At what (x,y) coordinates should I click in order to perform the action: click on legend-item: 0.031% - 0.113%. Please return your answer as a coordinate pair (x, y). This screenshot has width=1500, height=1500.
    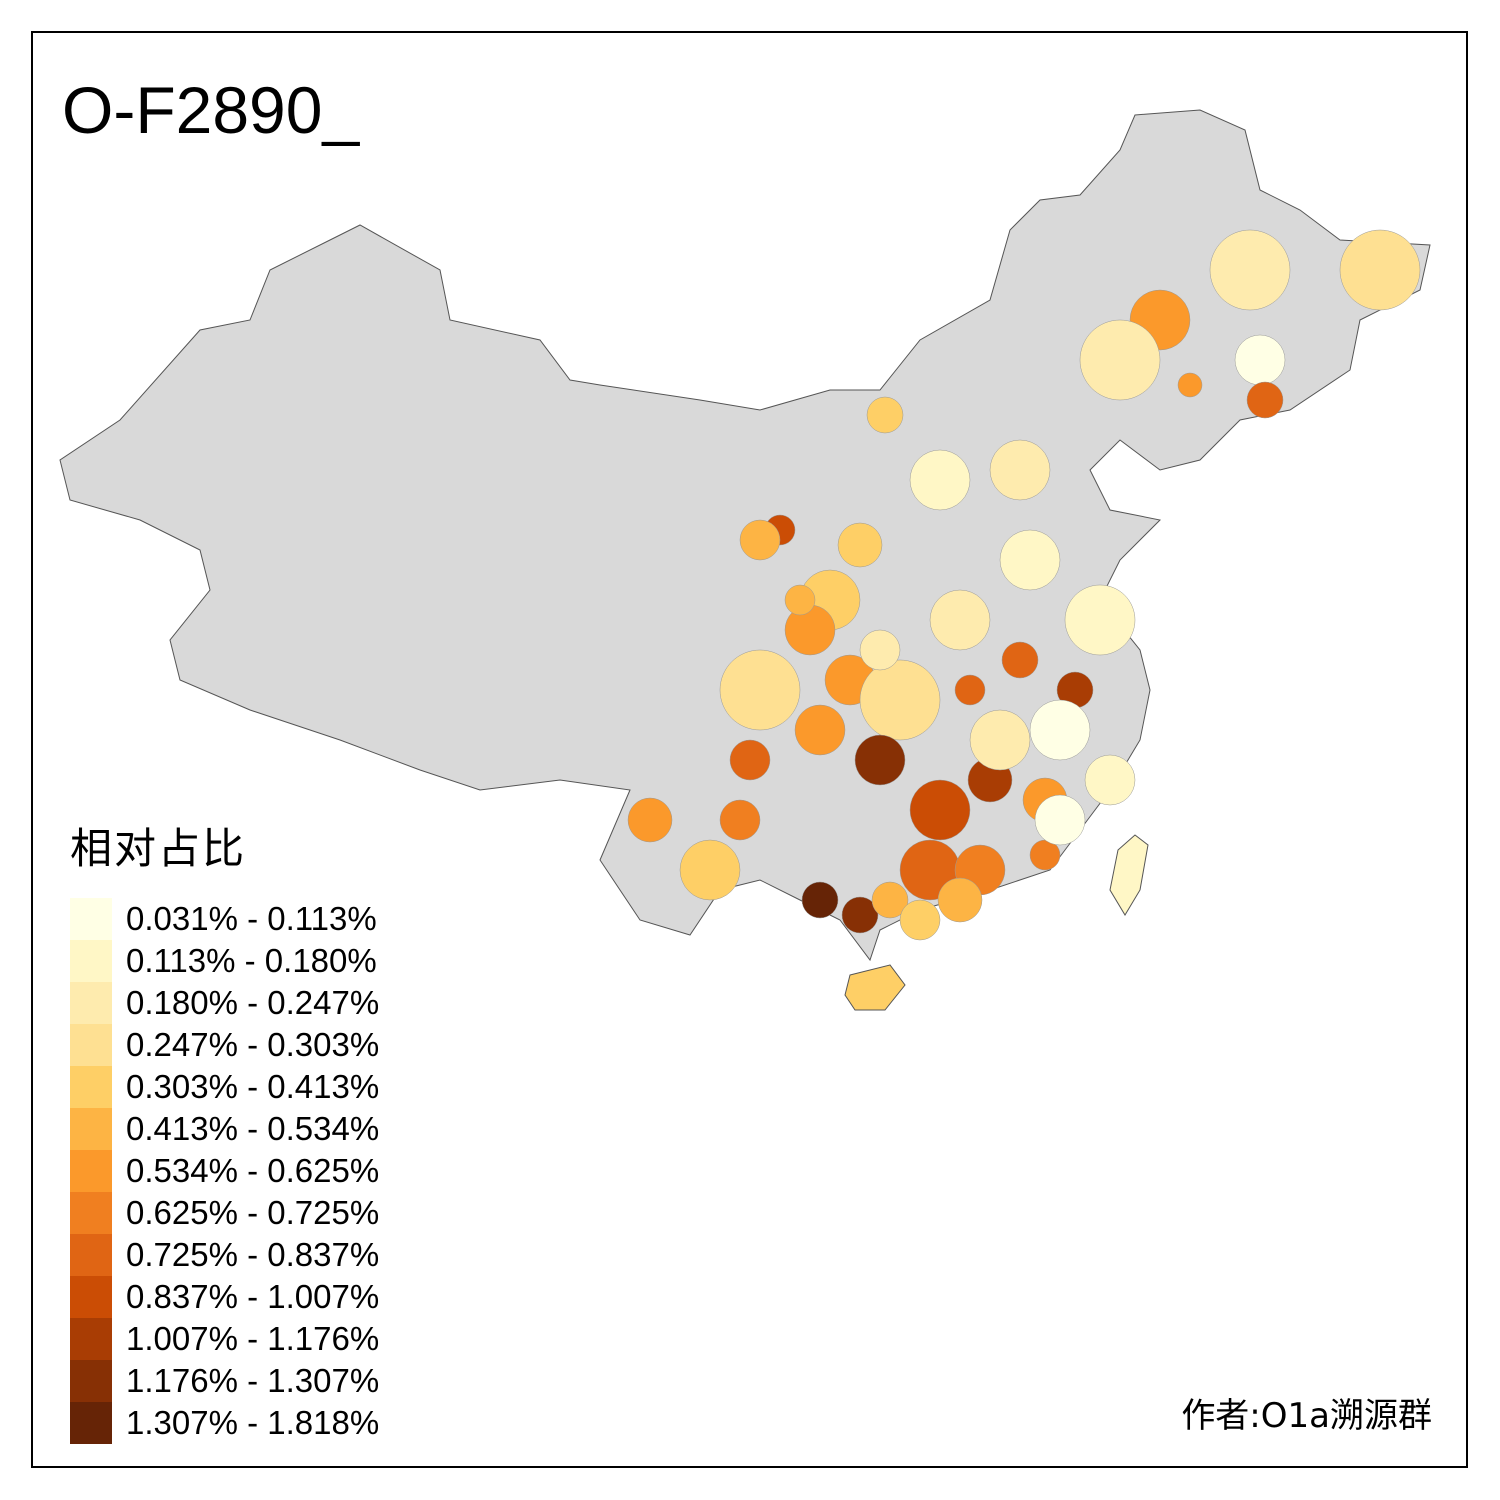
    Looking at the image, I should click on (224, 919).